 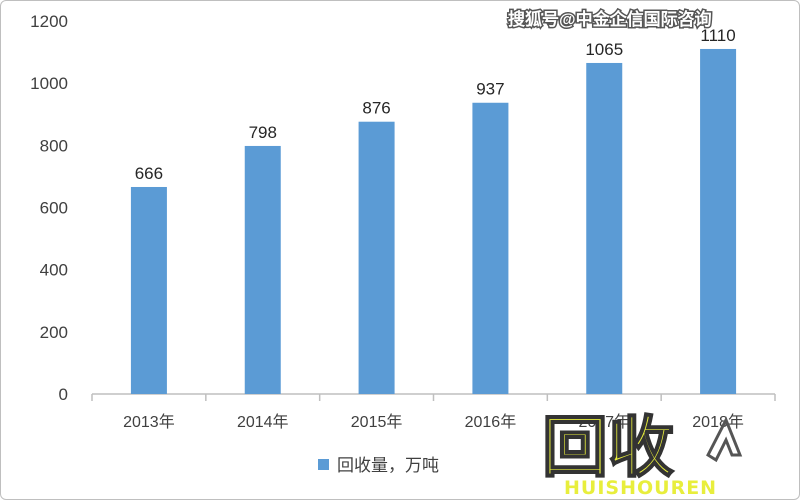 I want to click on y-tick-label: 1000, so click(x=49, y=83).